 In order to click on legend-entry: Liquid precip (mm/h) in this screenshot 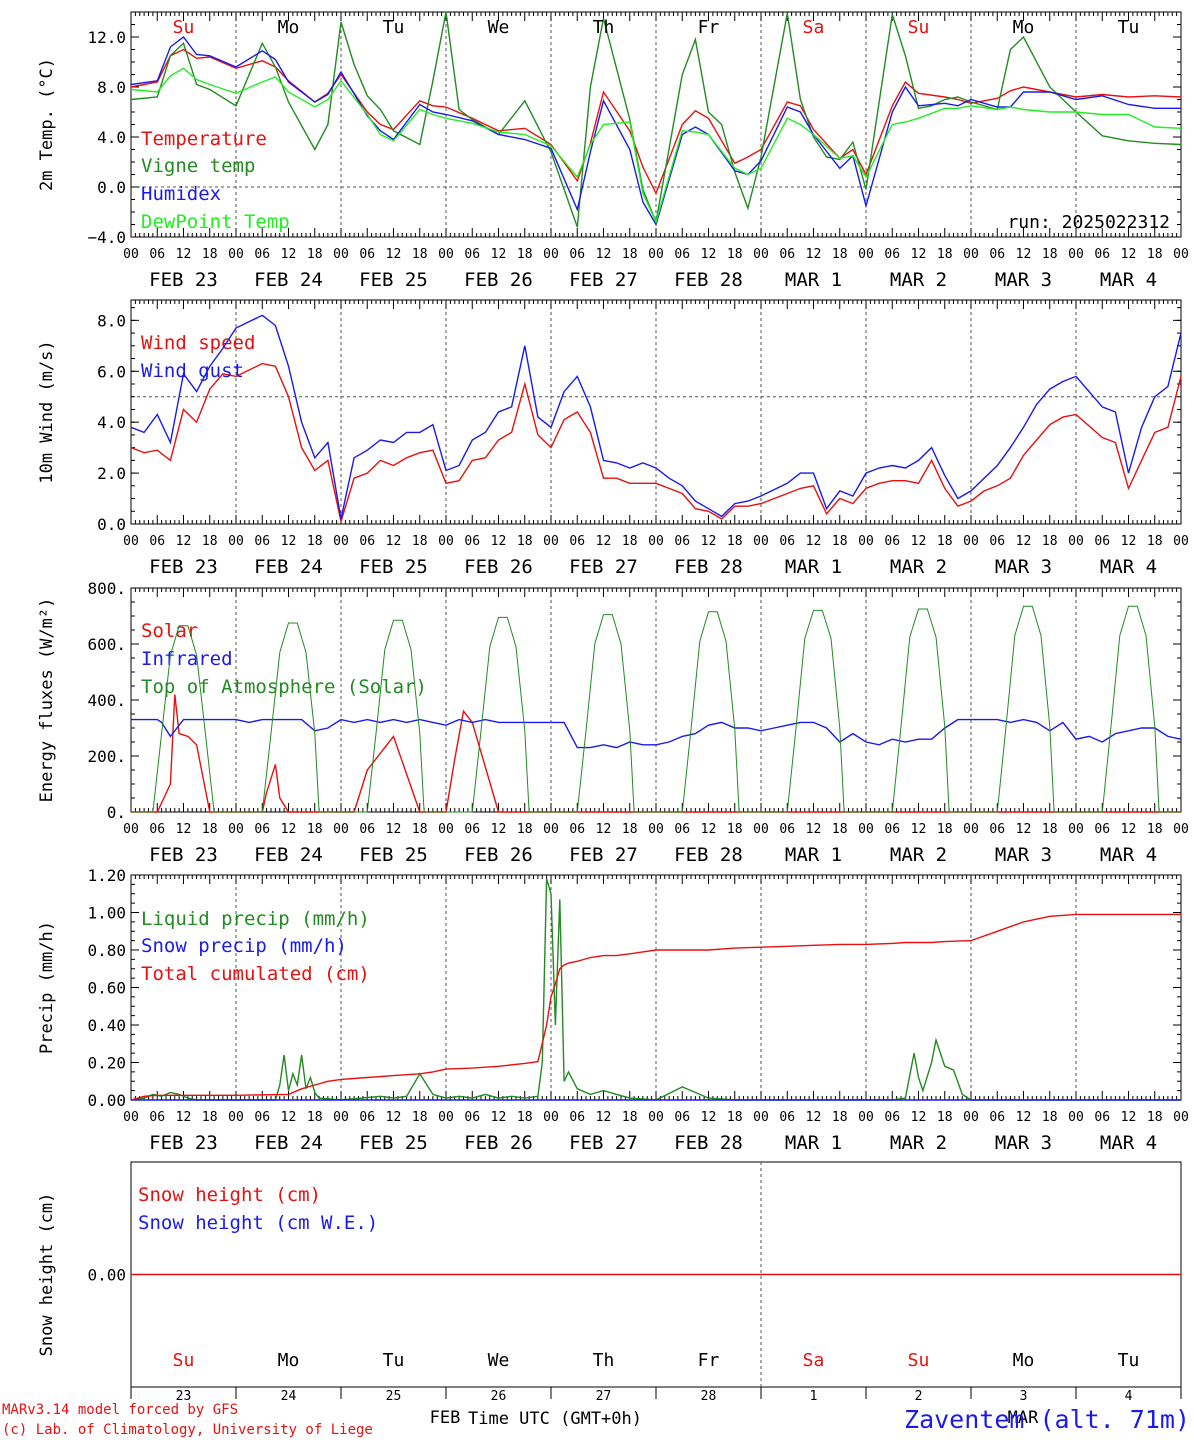, I will do `click(255, 919)`.